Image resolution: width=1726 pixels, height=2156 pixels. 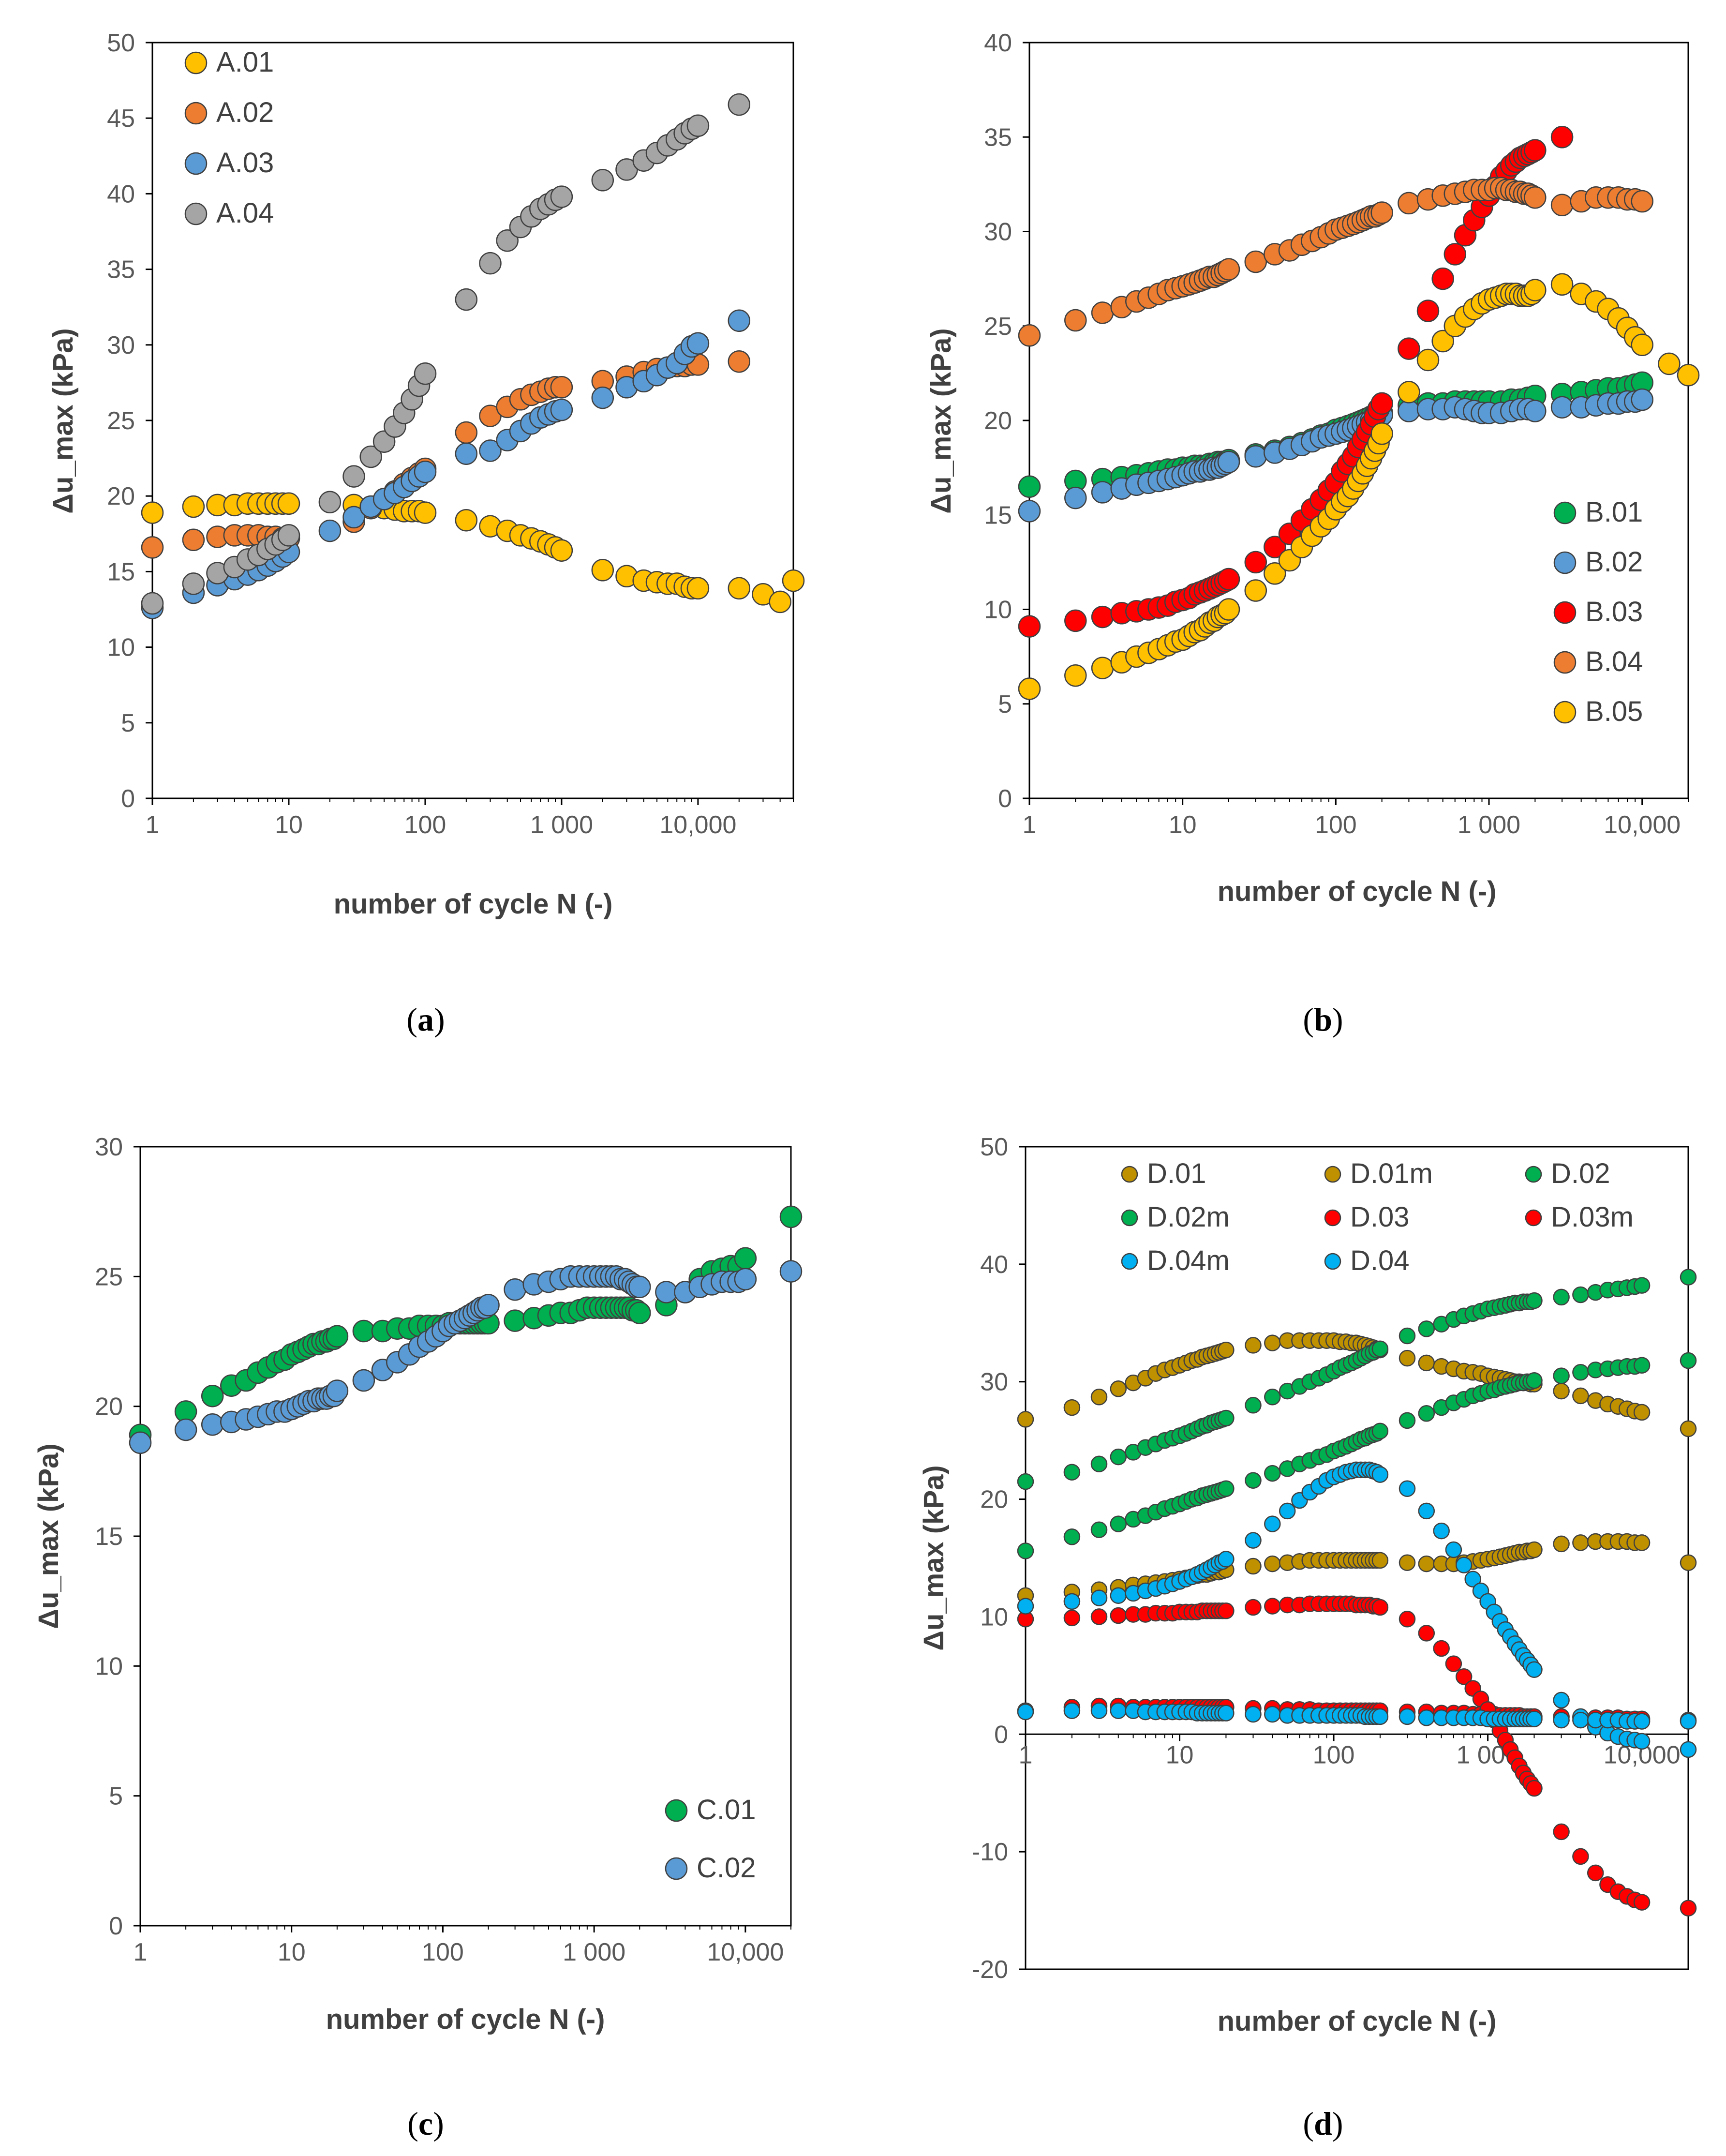 I want to click on series-D.02, so click(x=1357, y=1379).